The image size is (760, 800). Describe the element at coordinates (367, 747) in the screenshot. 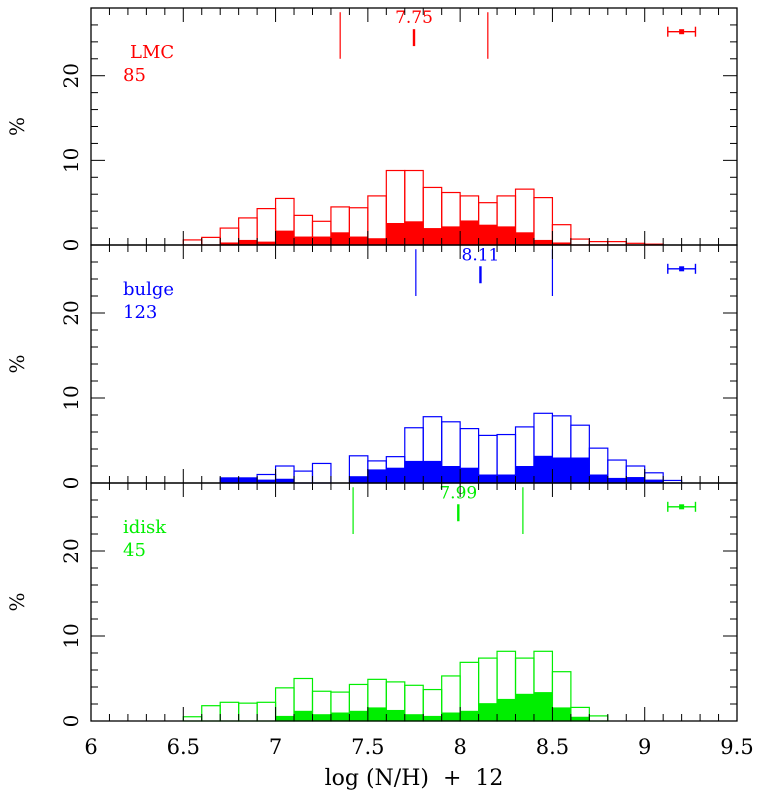

I see `x-tick-label: 7.5` at that location.